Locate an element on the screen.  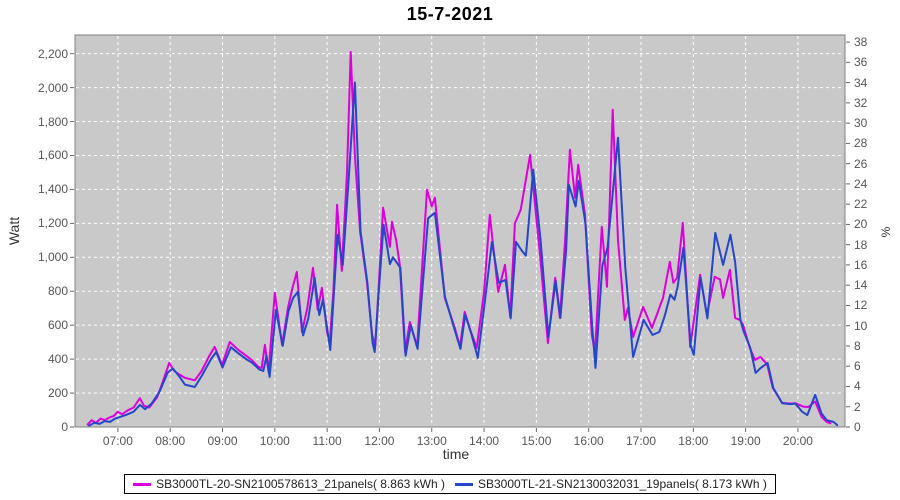
series-2-line-swatch-icon is located at coordinates (464, 484).